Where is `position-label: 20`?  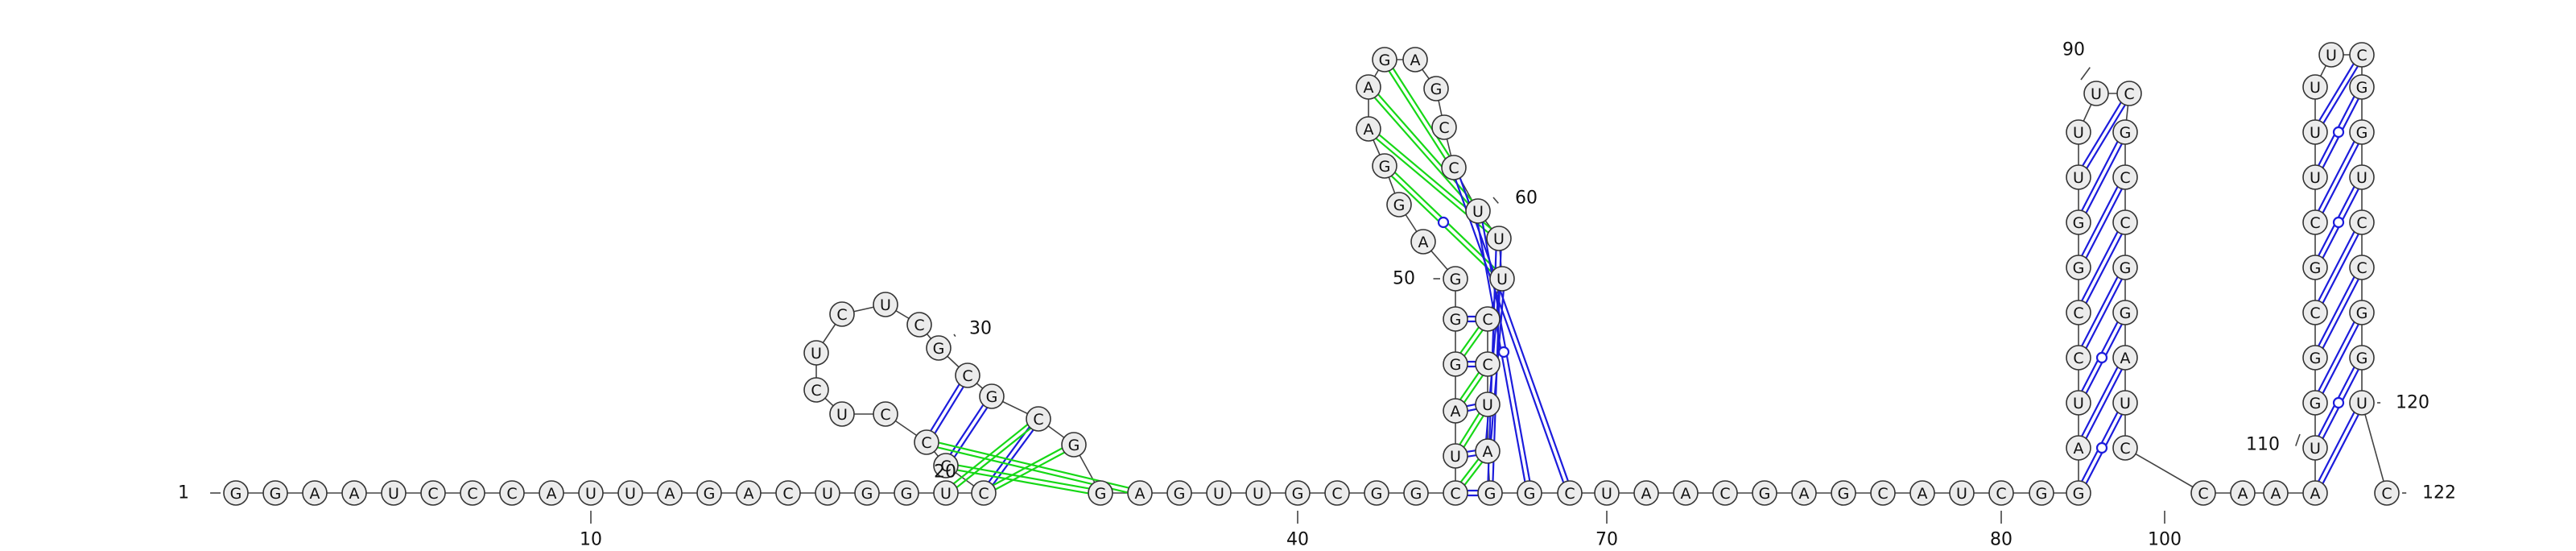
position-label: 20 is located at coordinates (945, 472).